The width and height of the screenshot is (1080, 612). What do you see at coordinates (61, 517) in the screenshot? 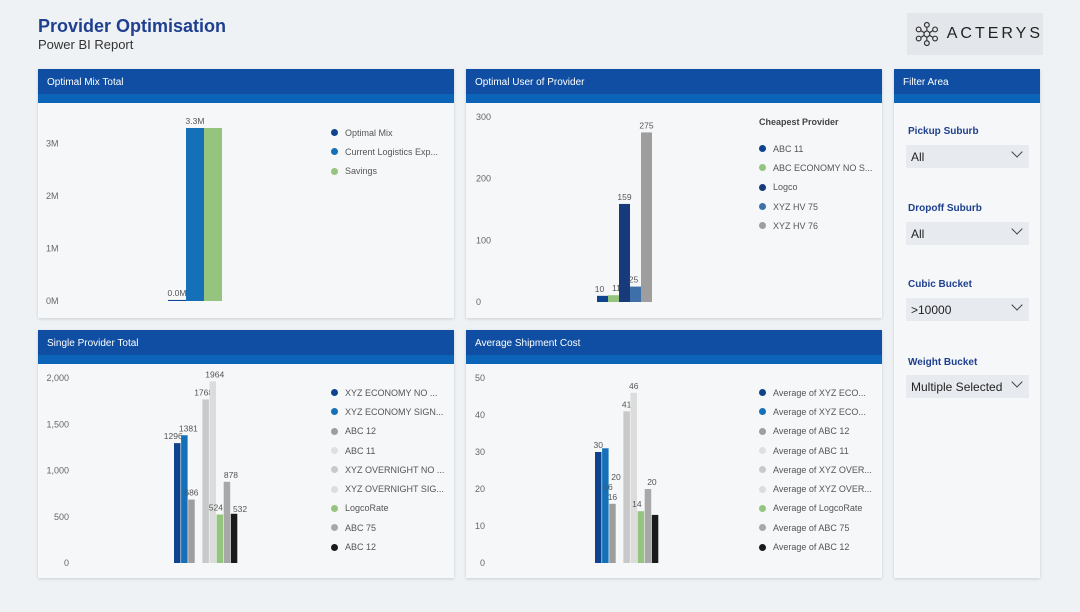
I see `y-tick-label: 500` at bounding box center [61, 517].